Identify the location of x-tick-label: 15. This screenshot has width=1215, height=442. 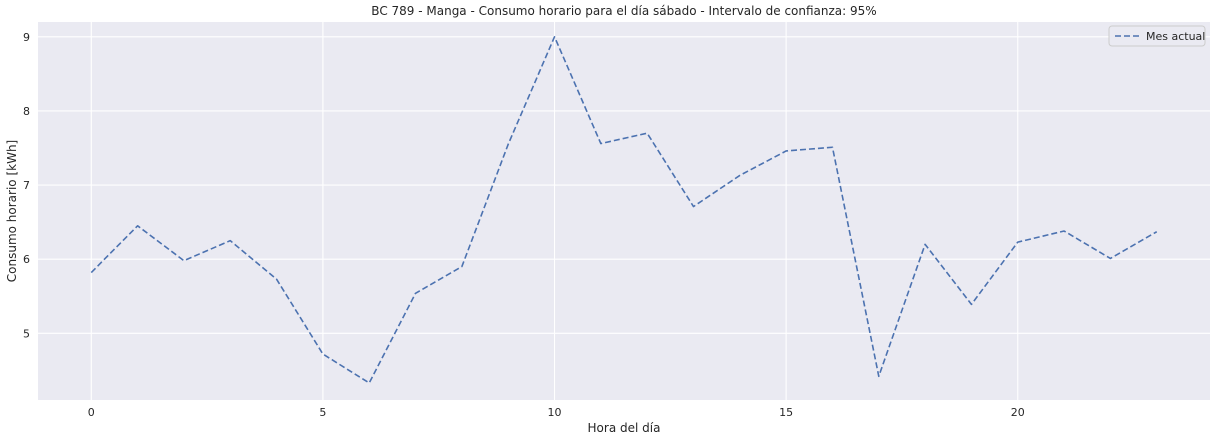
(786, 412).